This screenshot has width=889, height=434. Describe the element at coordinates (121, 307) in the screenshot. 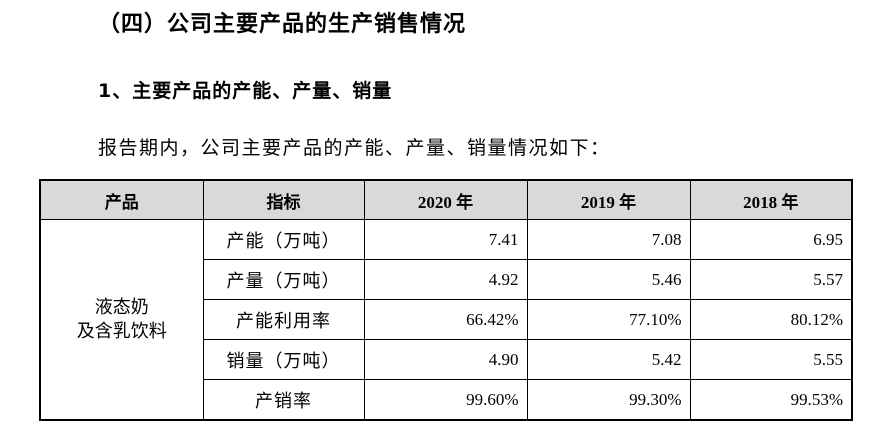

I see `product-name-line1: 液态奶` at that location.